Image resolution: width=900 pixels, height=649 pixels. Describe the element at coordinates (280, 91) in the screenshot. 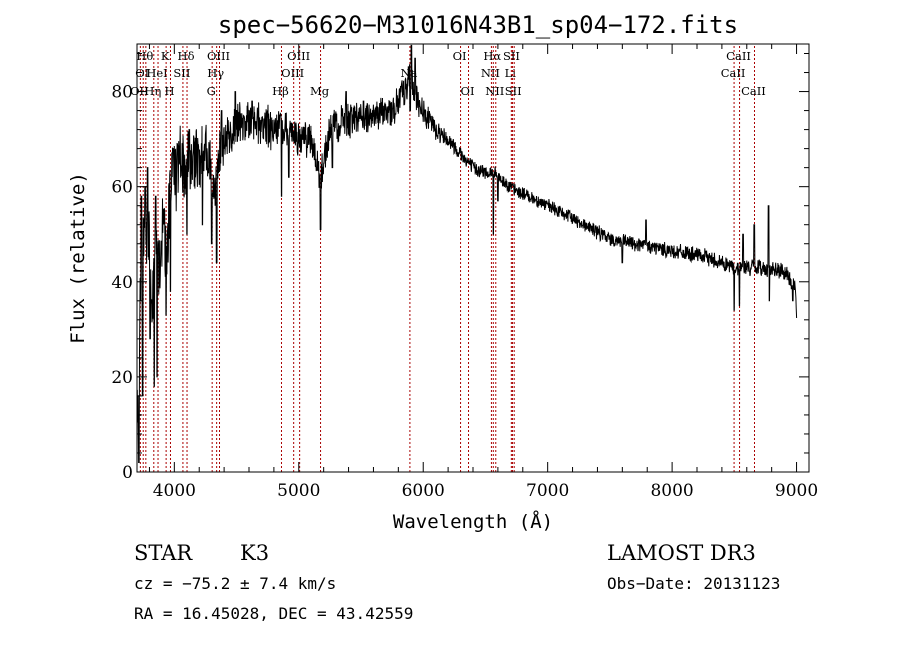

I see `line-marker-label: Hβ` at that location.